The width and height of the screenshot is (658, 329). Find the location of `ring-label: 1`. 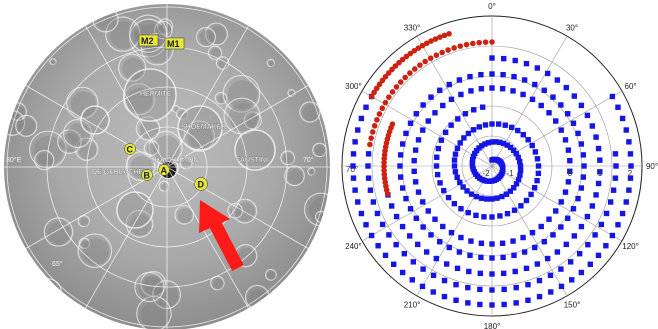

ring-label: 1 is located at coordinates (600, 173).